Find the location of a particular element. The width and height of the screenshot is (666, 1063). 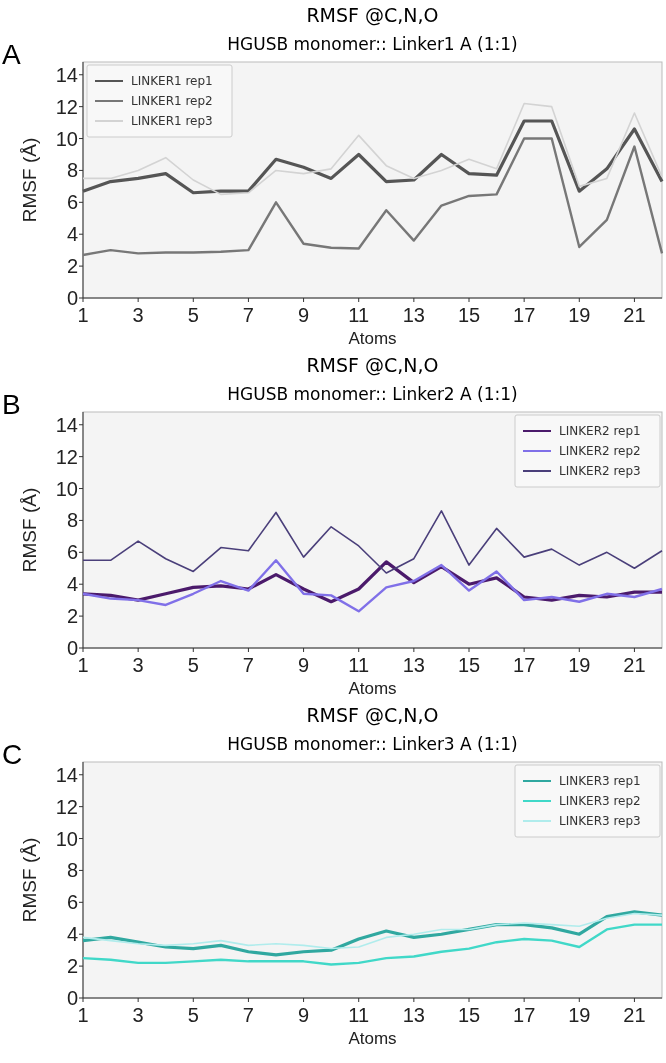

legend-label: LINKER2 rep1 is located at coordinates (600, 431).